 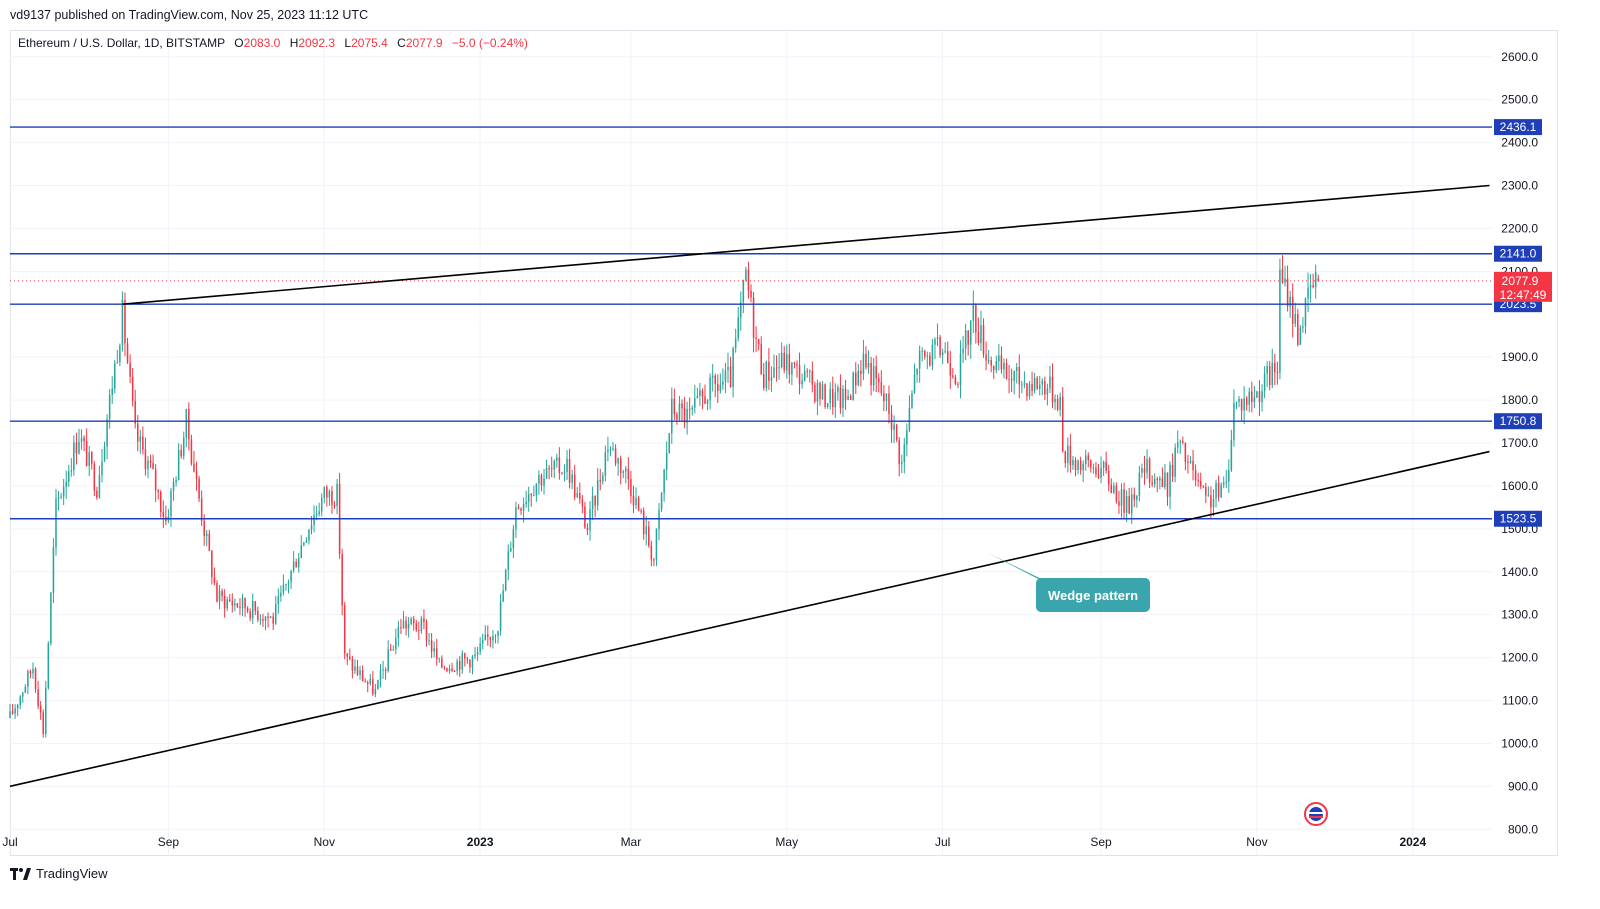 I want to click on time-axis: Jul Sep Nov 2023 Mar May Jul Sep Nov 2024, so click(x=714, y=842).